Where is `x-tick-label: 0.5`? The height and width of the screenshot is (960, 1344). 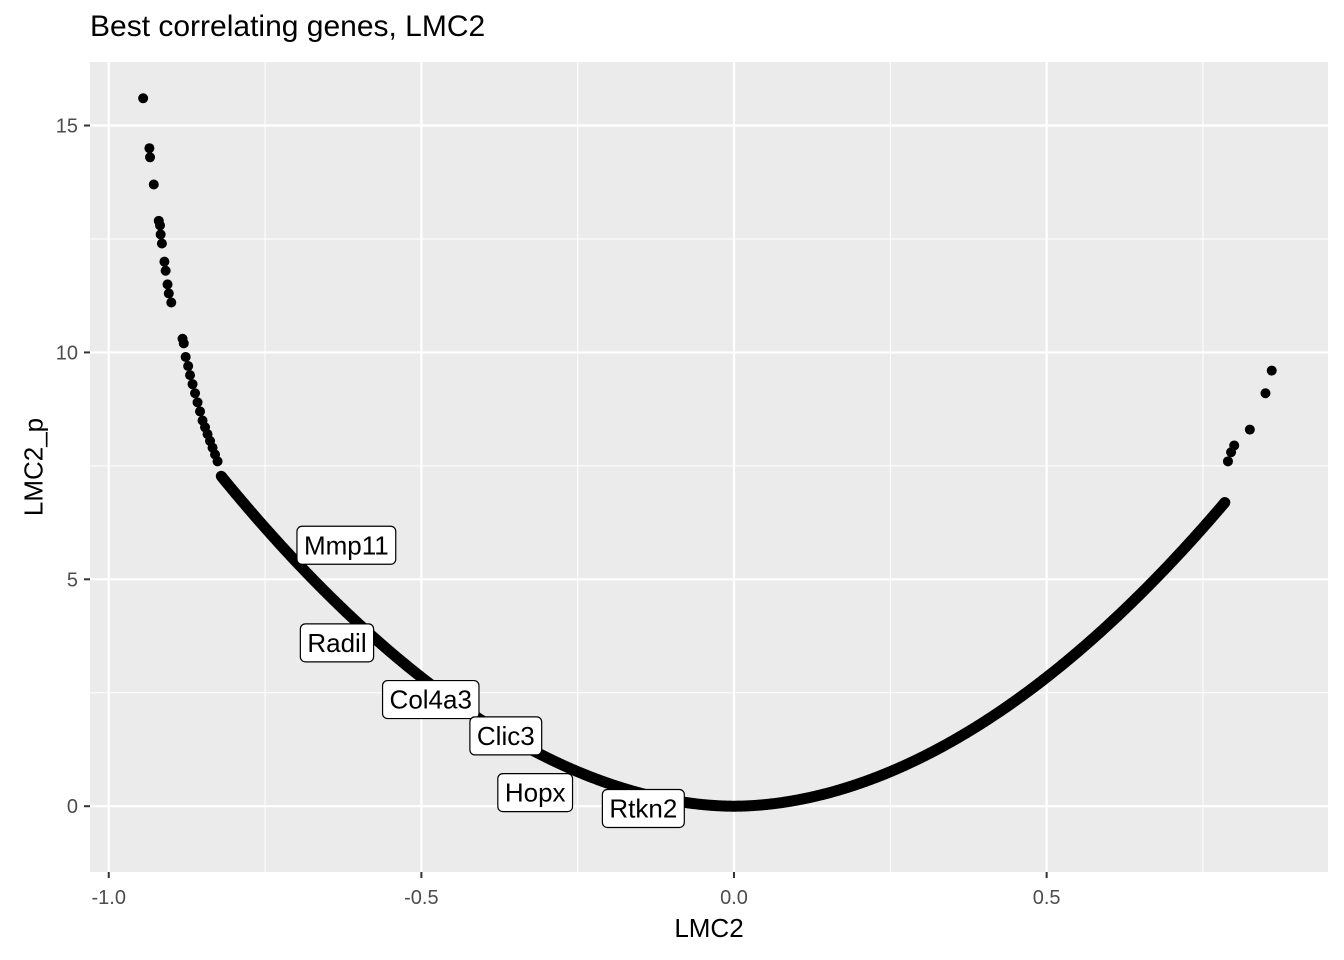 x-tick-label: 0.5 is located at coordinates (1047, 898).